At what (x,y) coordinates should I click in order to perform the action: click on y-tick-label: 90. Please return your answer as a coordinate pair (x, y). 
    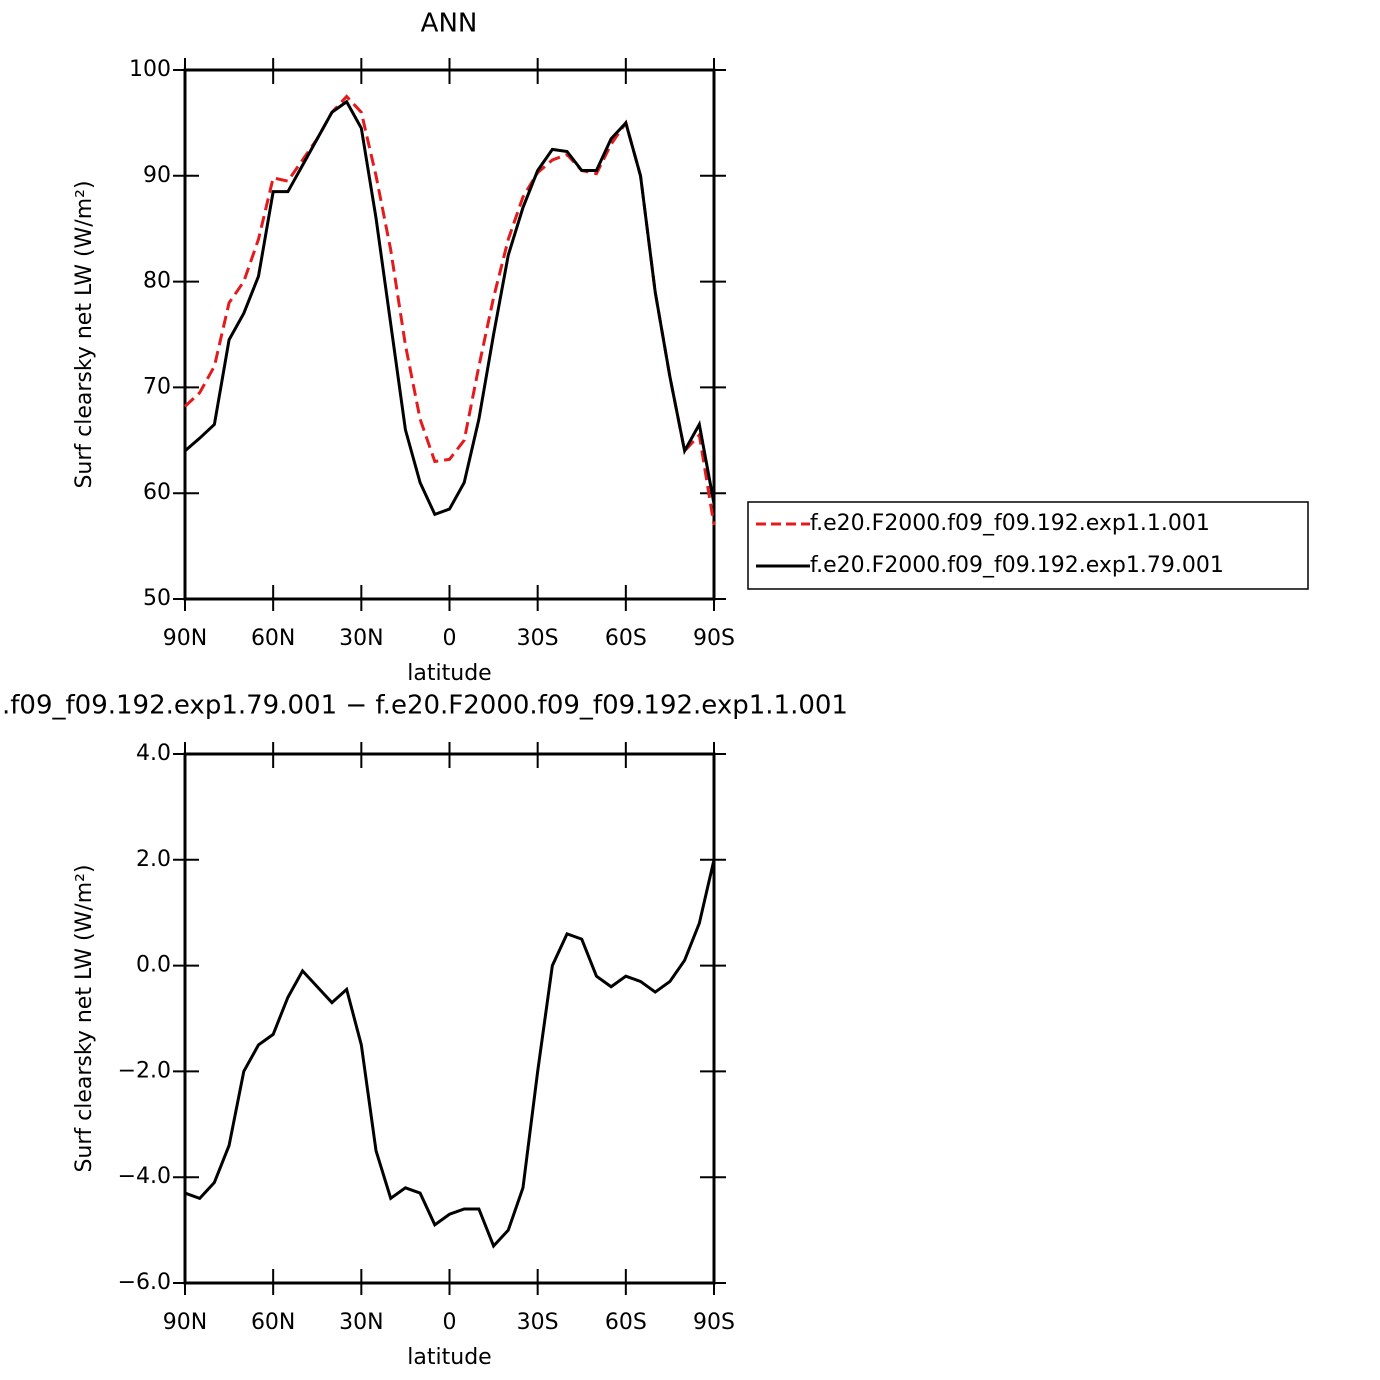
    Looking at the image, I should click on (157, 175).